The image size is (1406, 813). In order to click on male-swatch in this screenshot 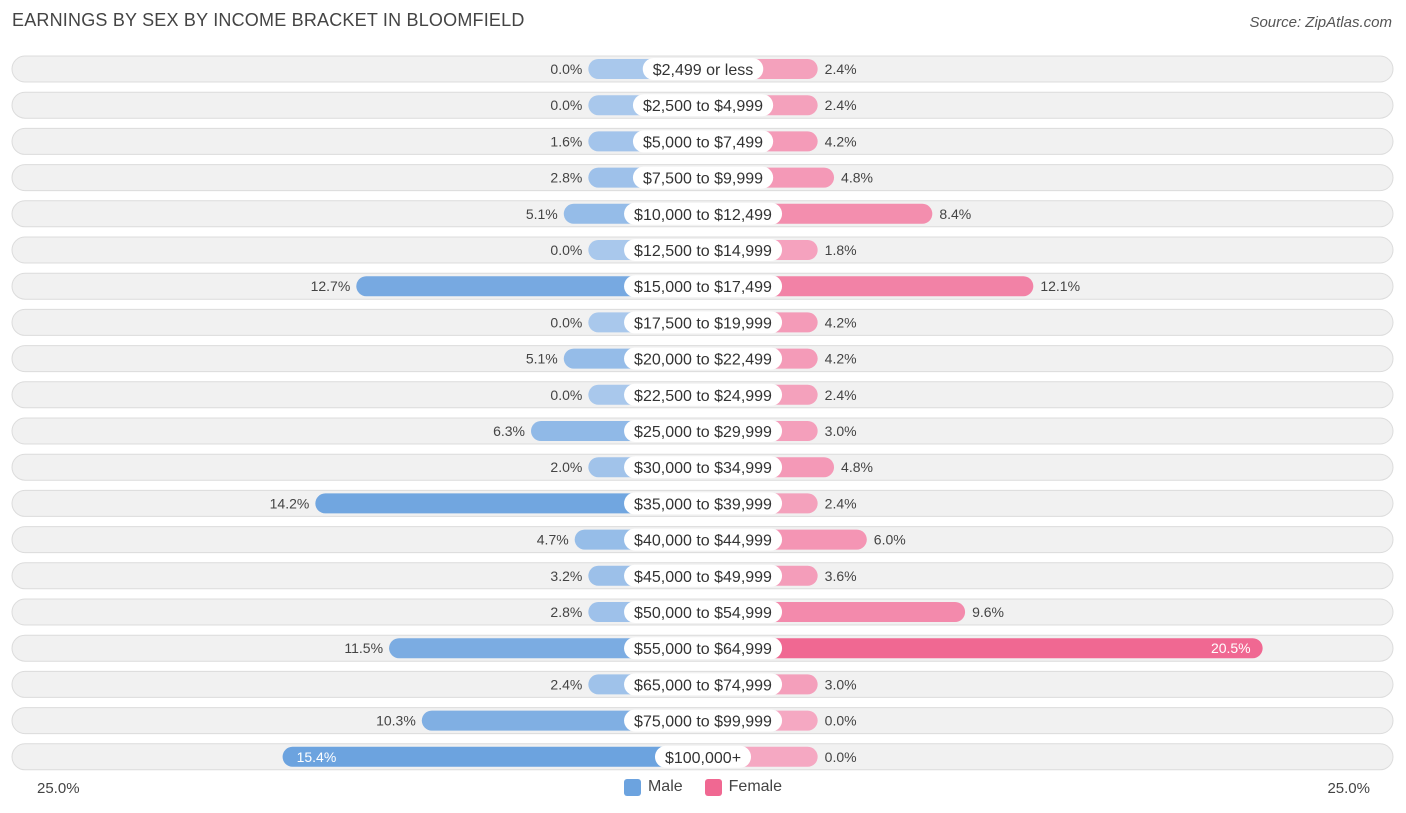, I will do `click(632, 787)`.